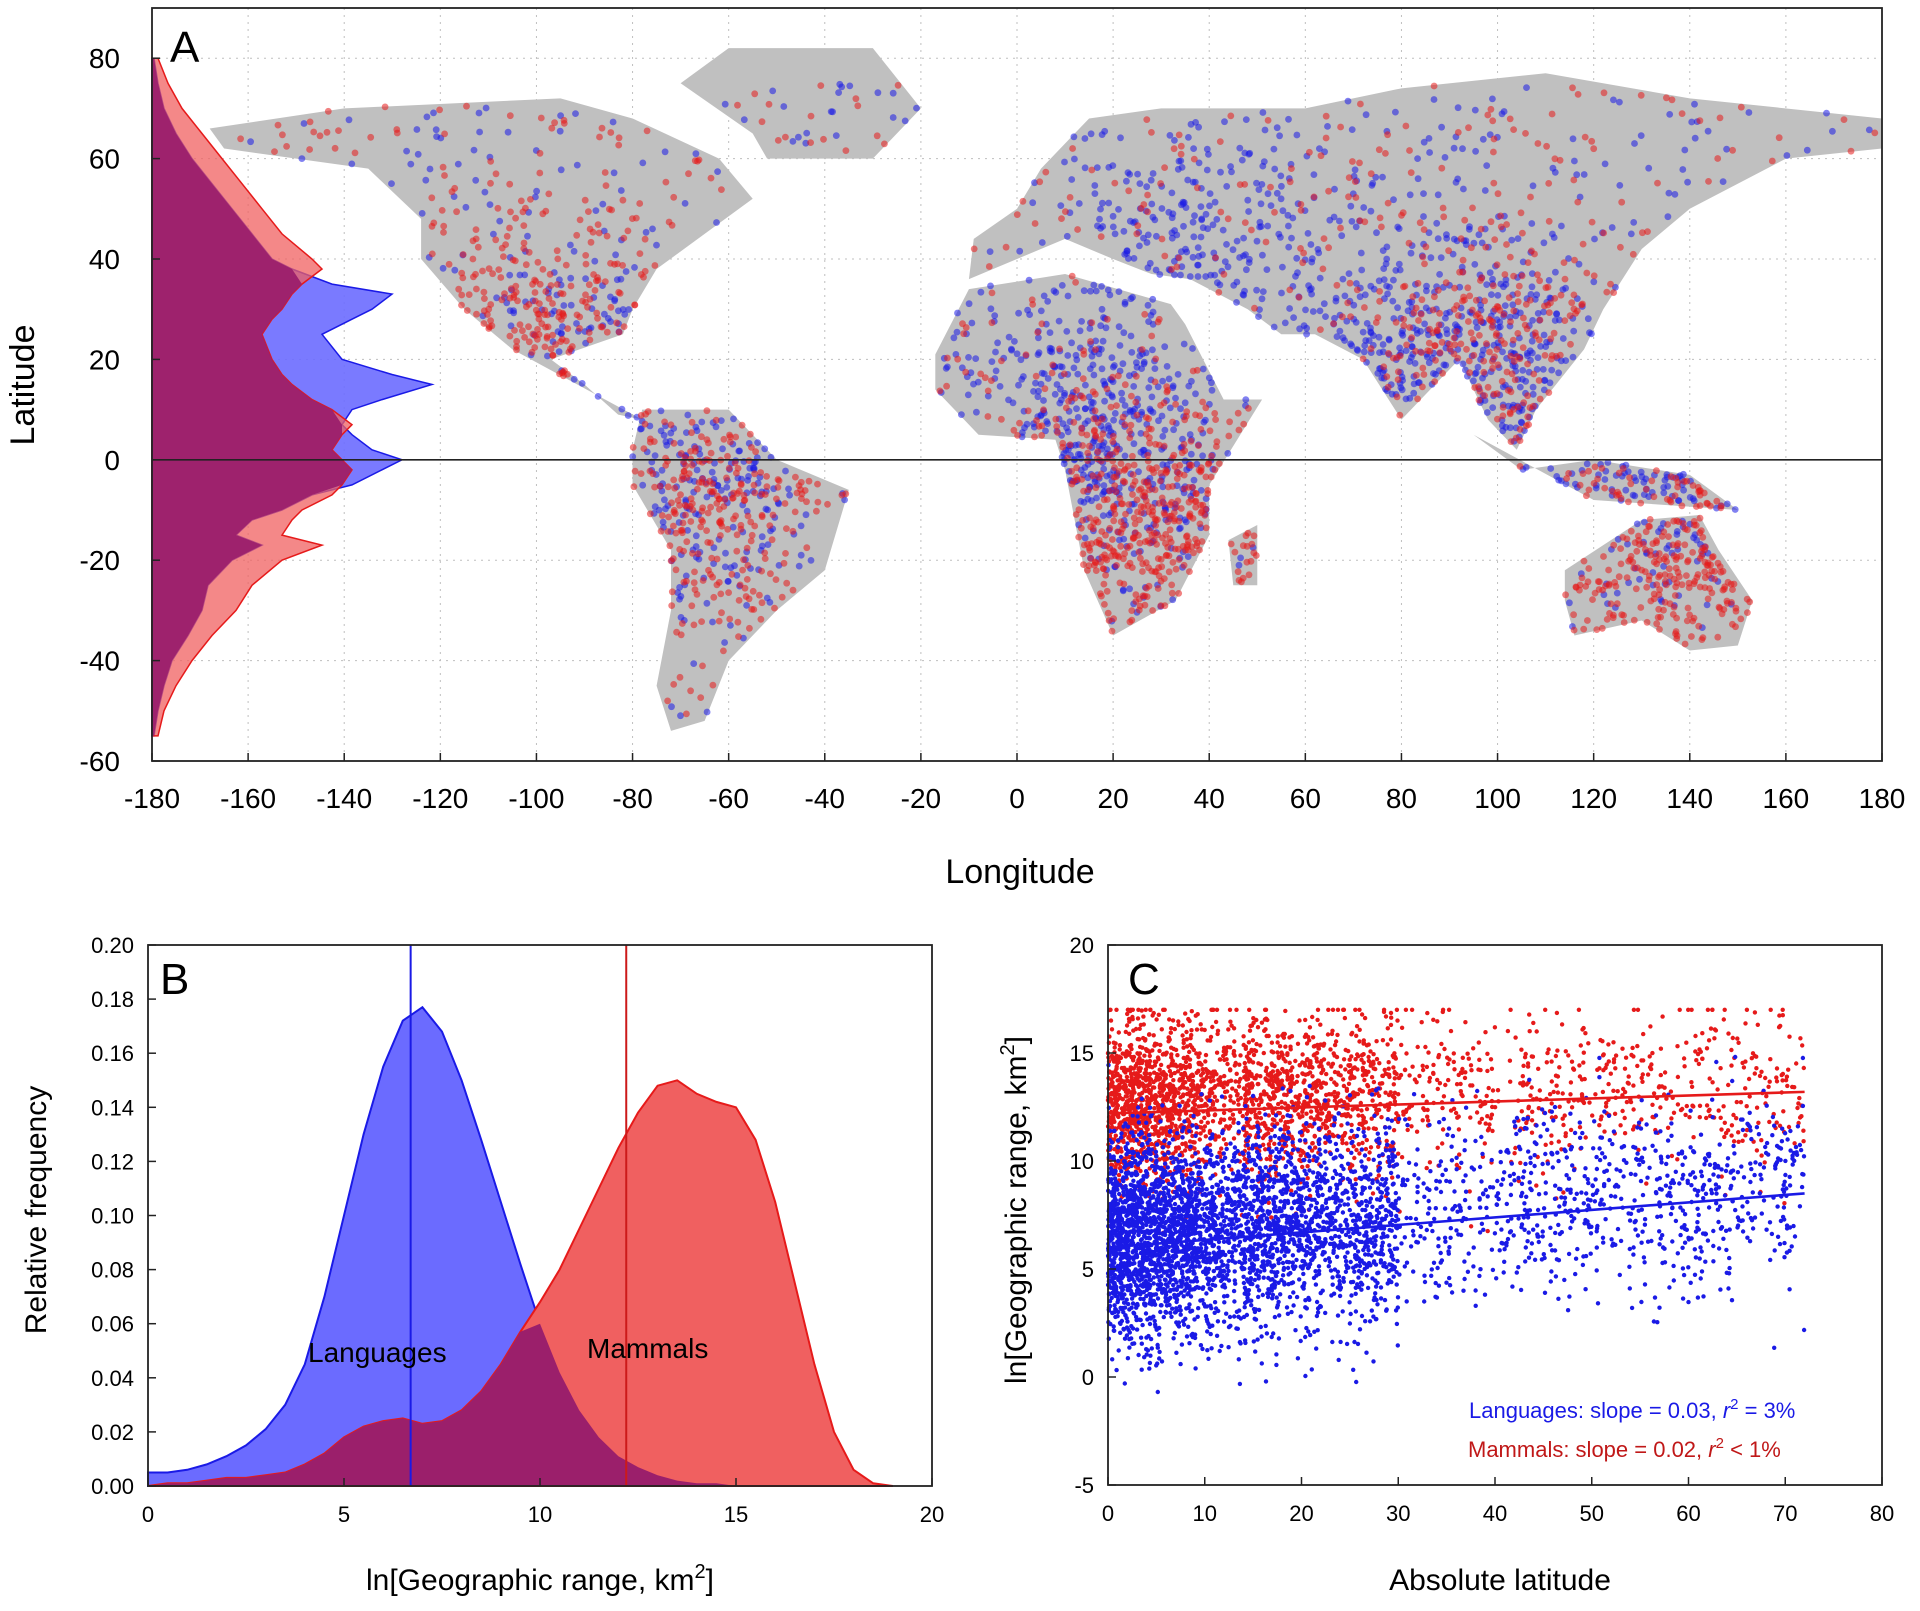  Describe the element at coordinates (1882, 798) in the screenshot. I see `a-xtick-label: 180` at that location.